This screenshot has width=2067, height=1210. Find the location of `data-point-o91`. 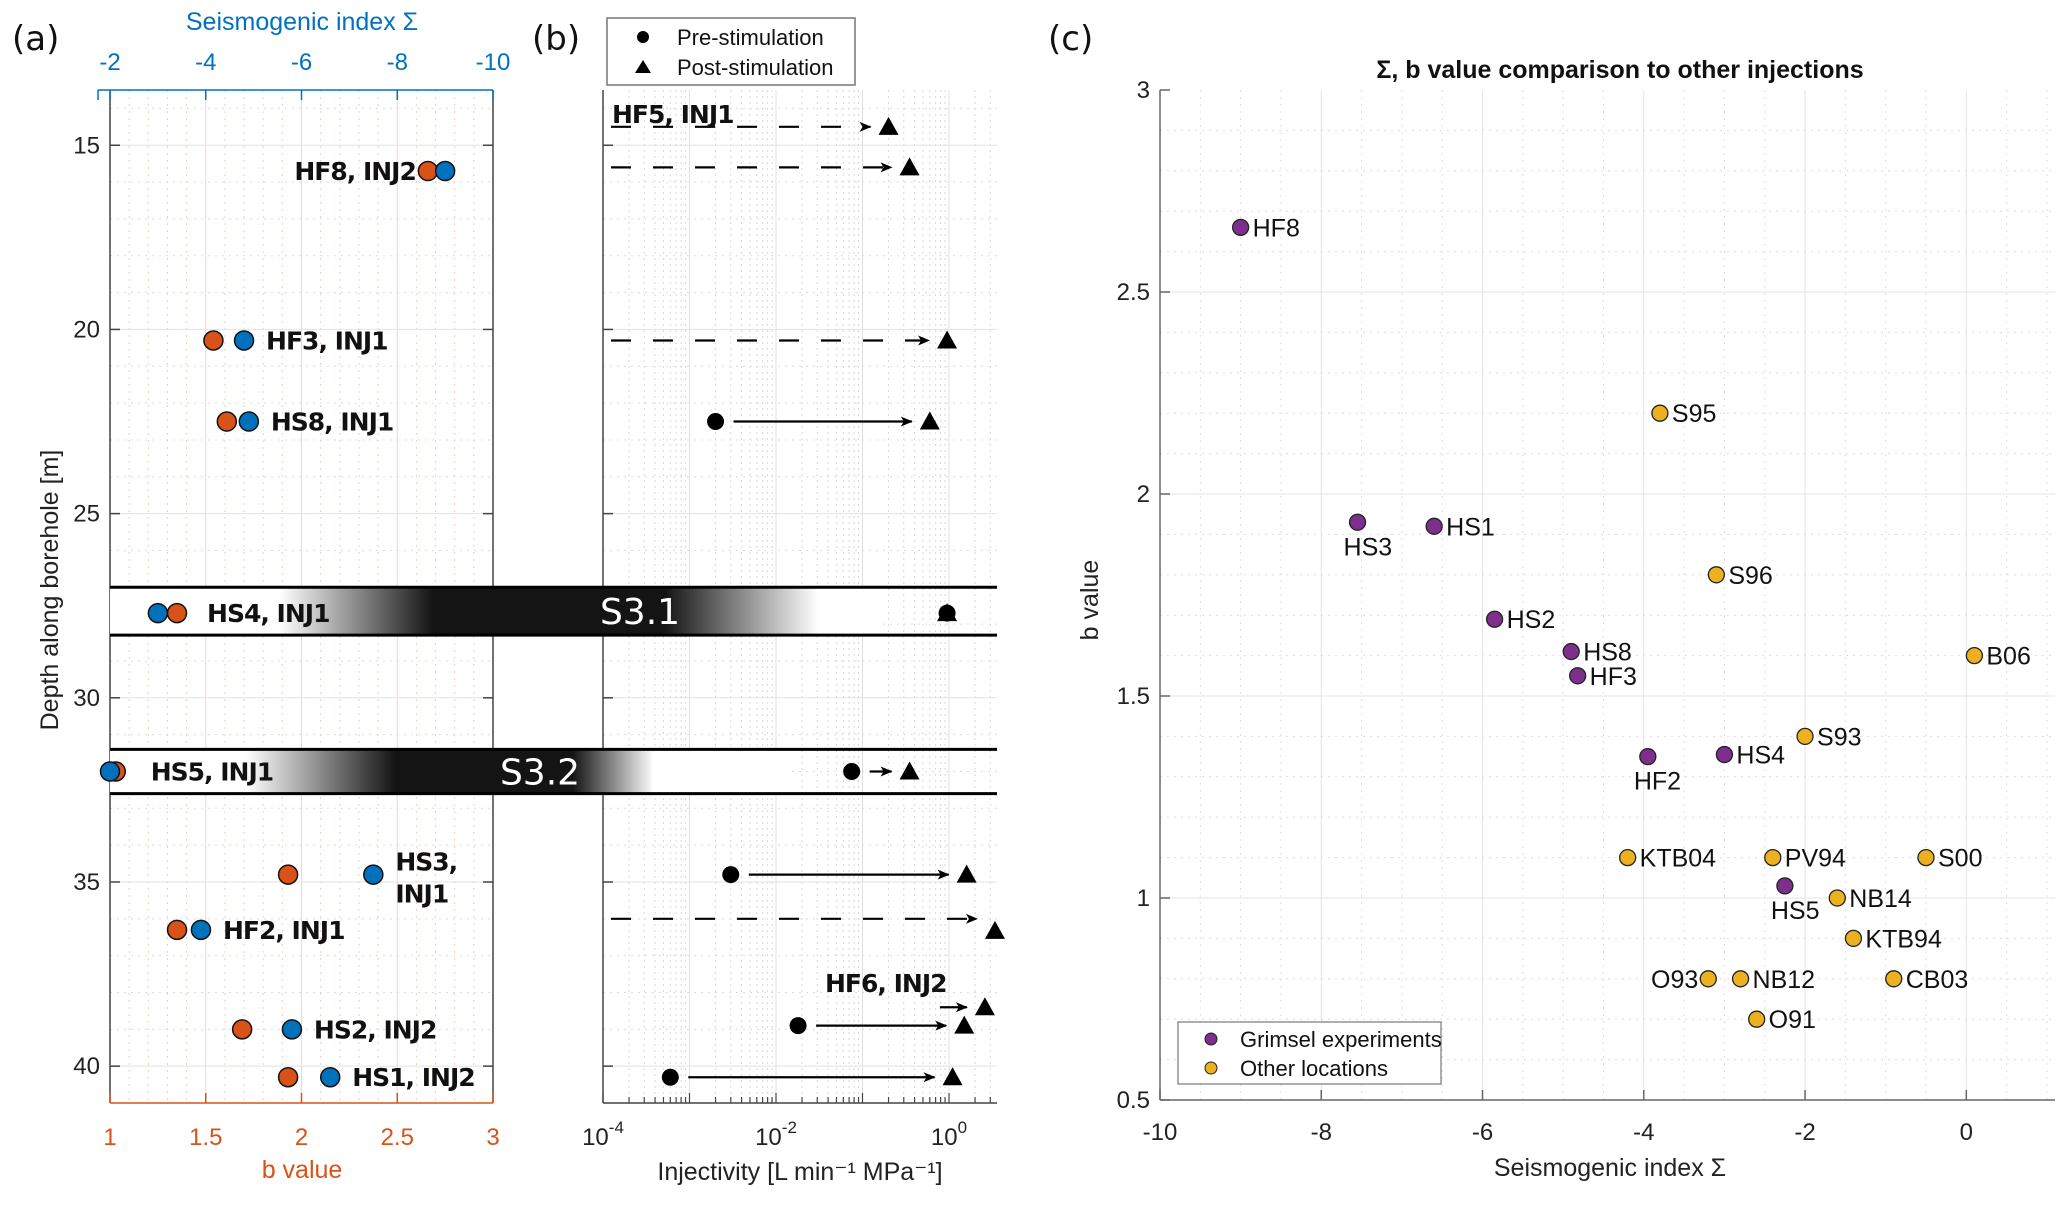

data-point-o91 is located at coordinates (1757, 1019).